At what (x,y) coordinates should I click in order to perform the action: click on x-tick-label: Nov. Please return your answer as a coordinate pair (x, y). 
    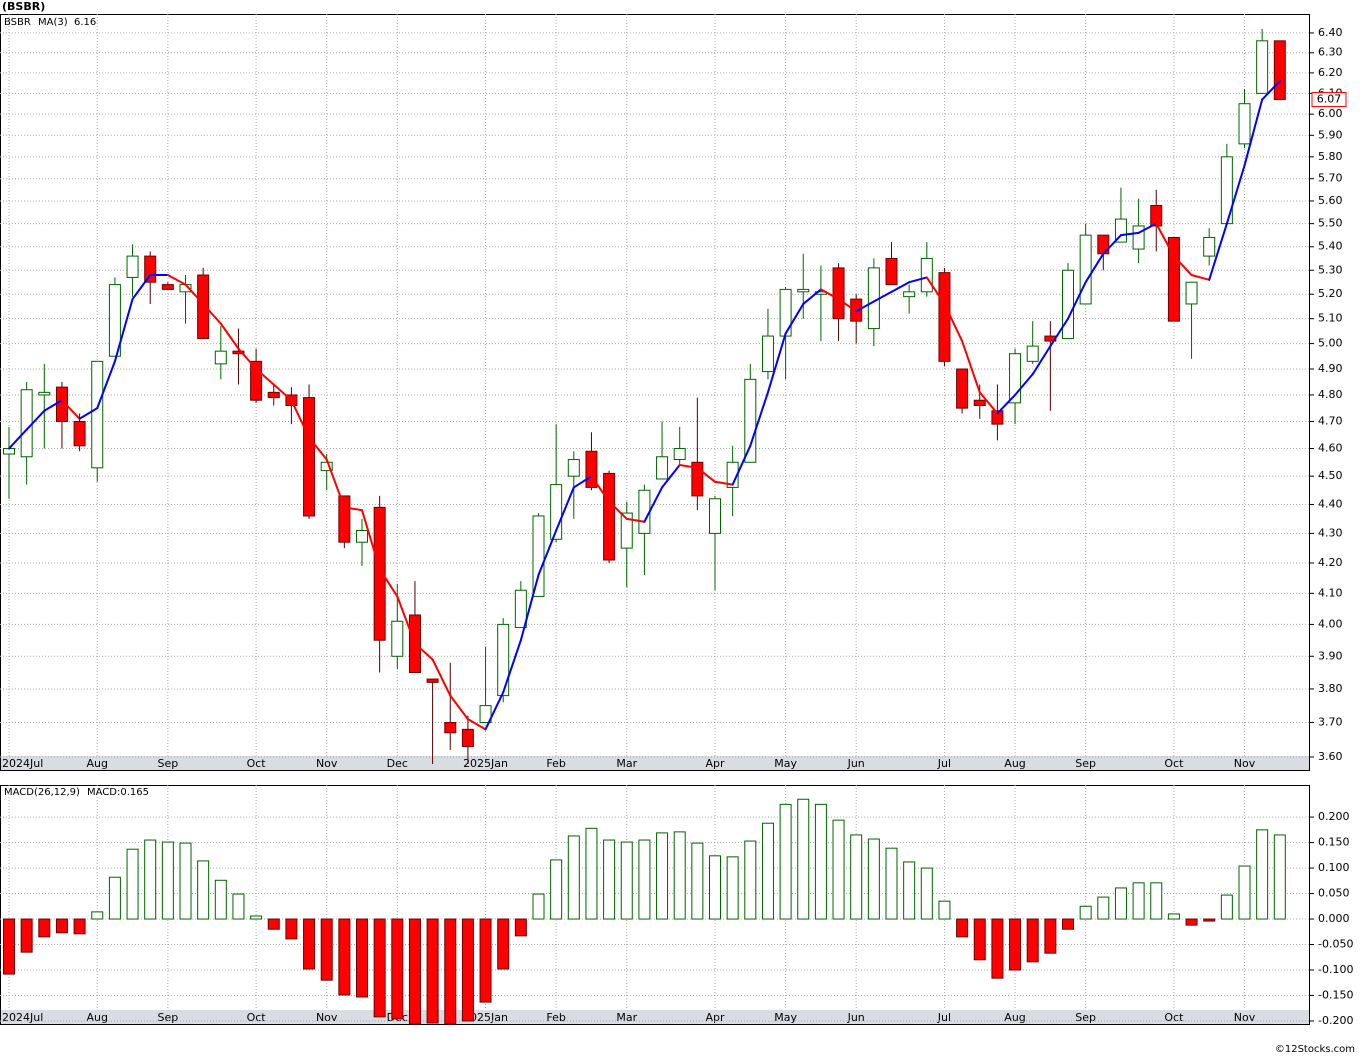
    Looking at the image, I should click on (1245, 763).